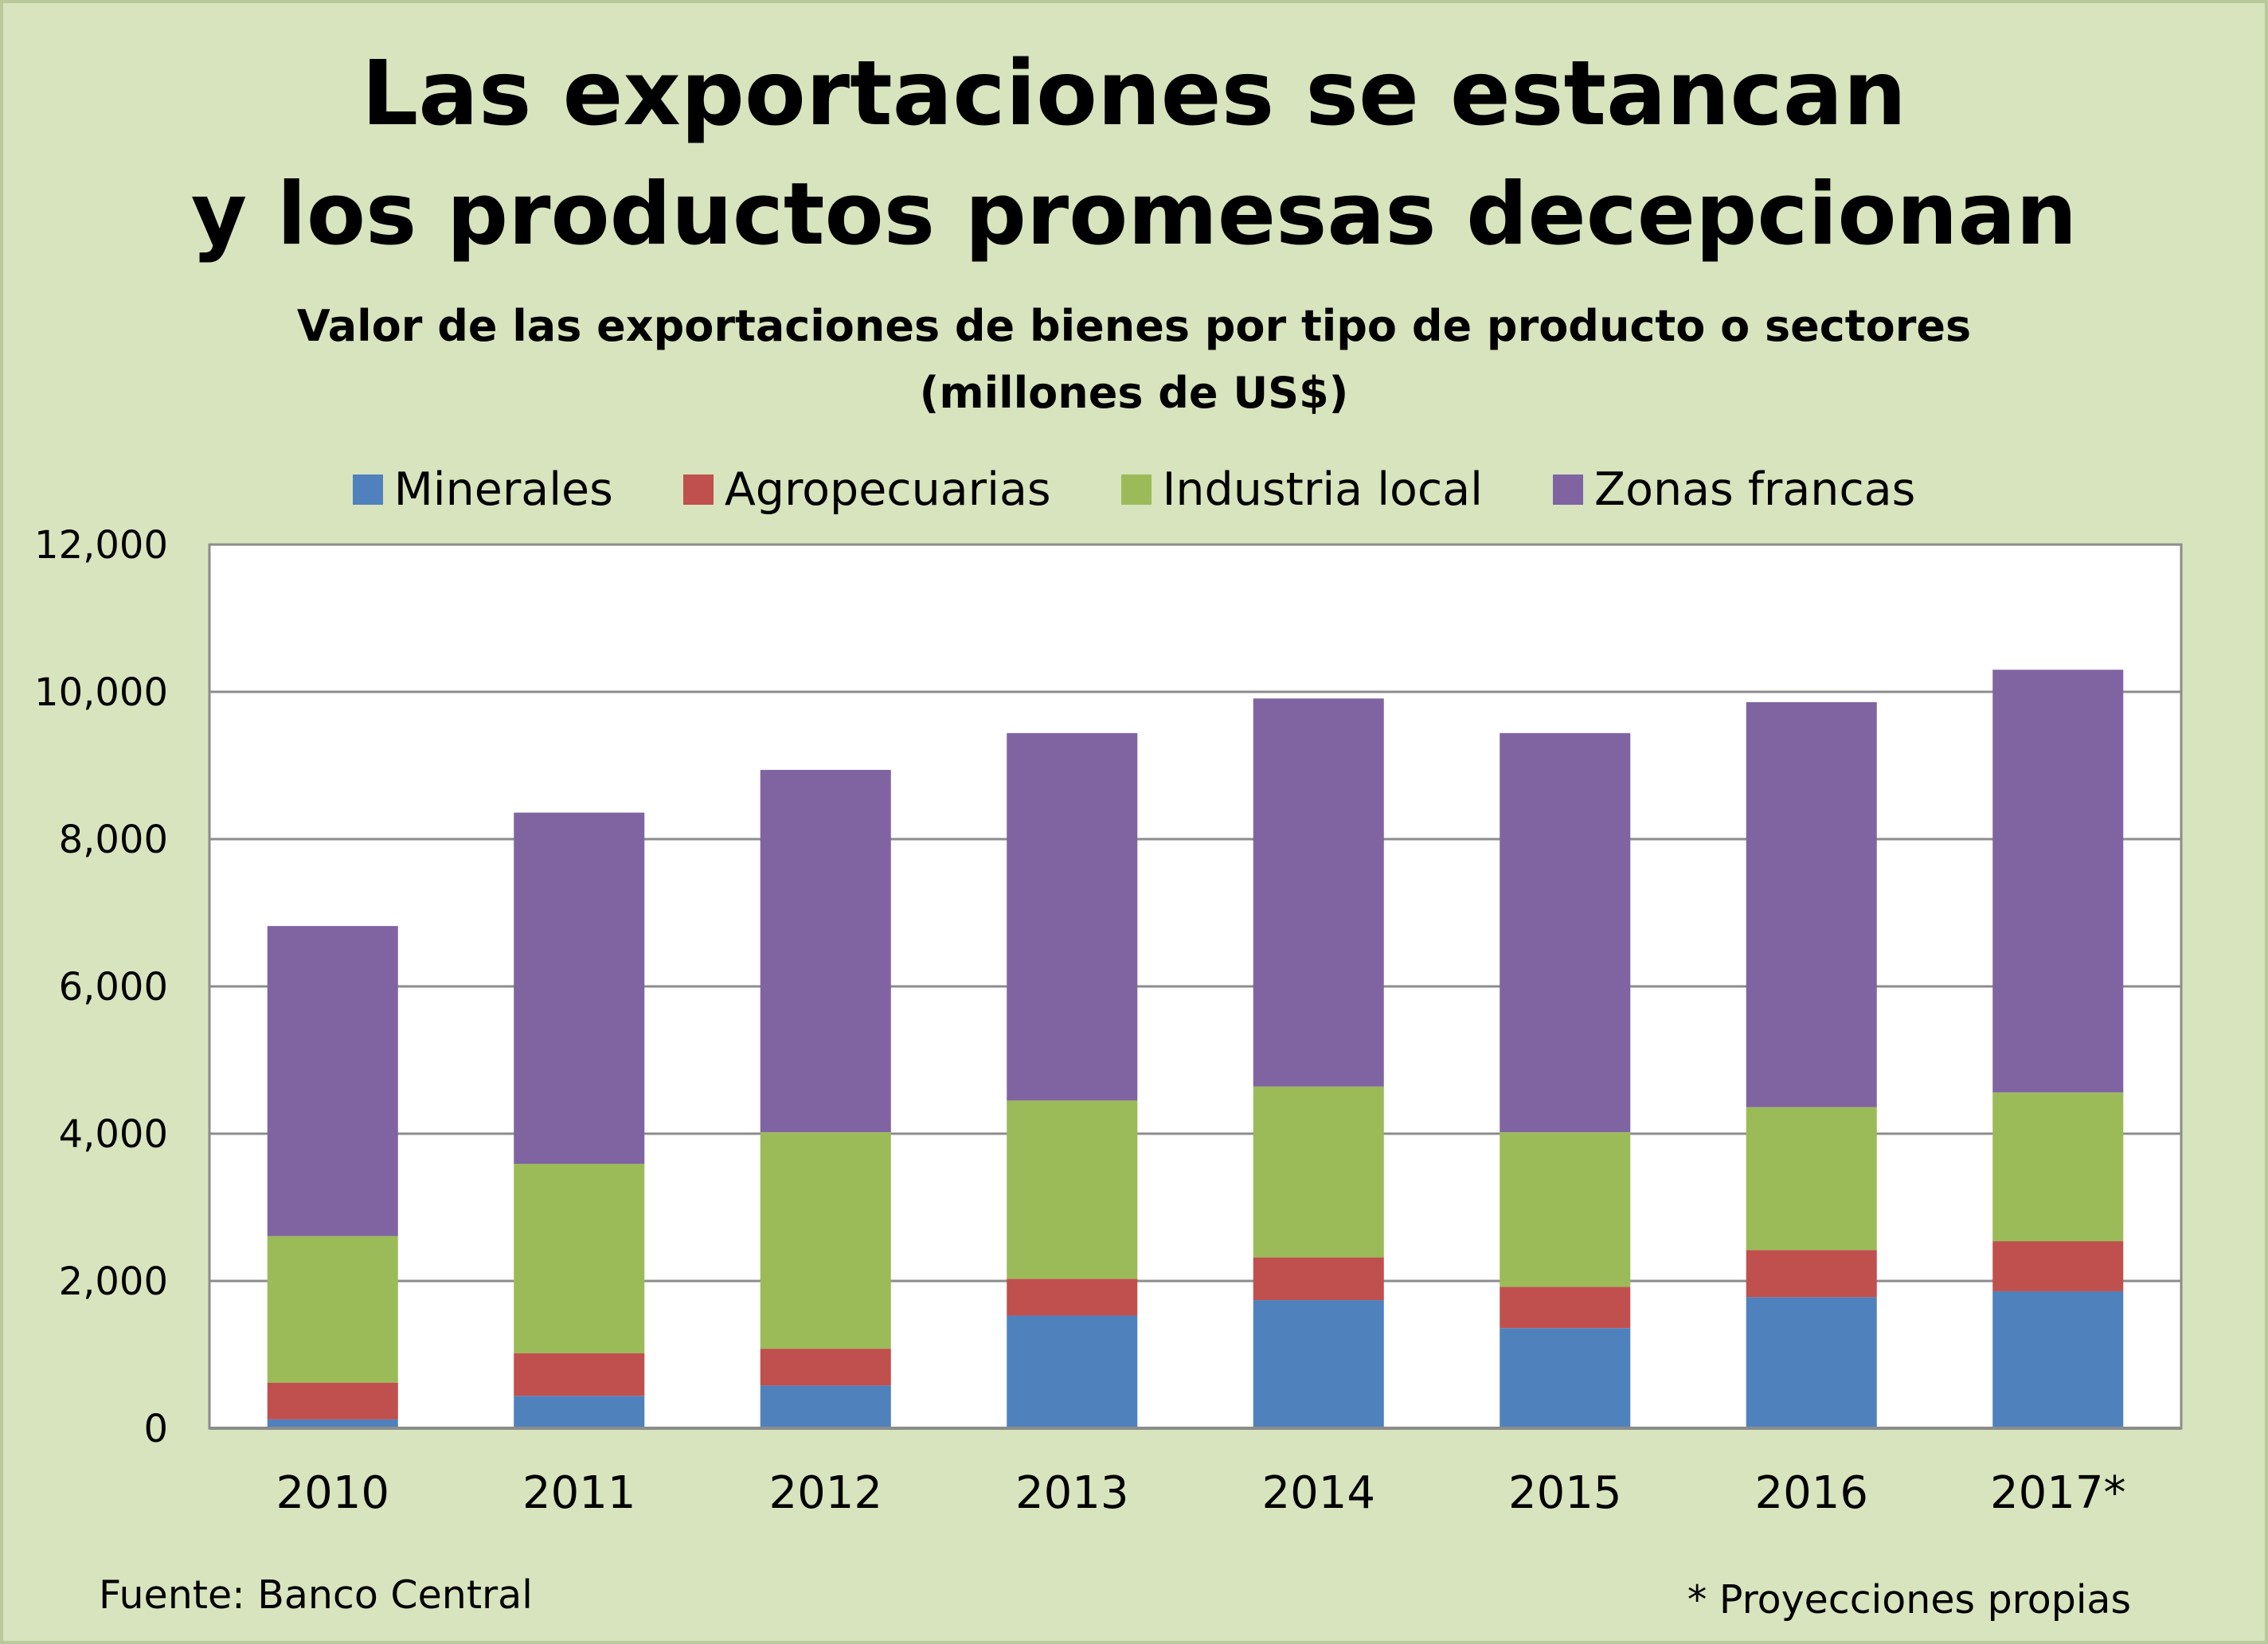  What do you see at coordinates (367, 490) in the screenshot?
I see `legend-swatch-minerales` at bounding box center [367, 490].